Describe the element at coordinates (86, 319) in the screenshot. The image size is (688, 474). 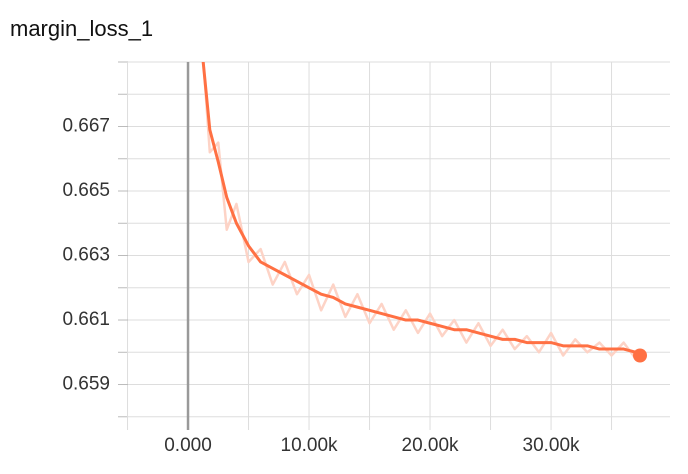
I see `y-tick-label: 0.661` at that location.